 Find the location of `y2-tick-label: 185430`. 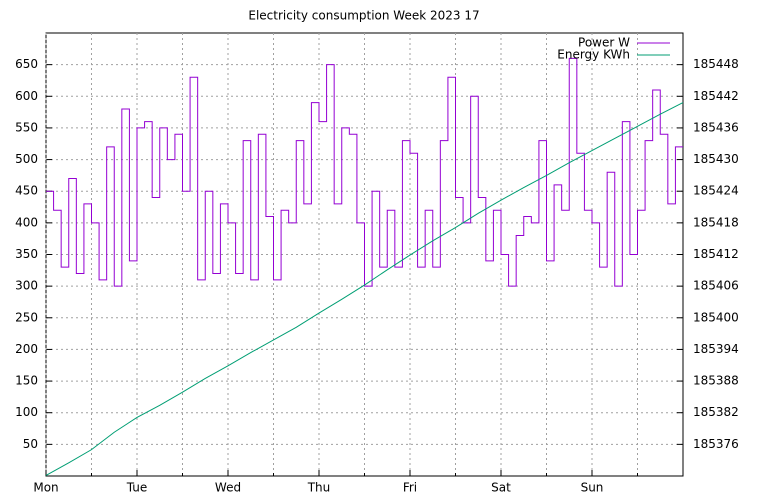

y2-tick-label: 185430 is located at coordinates (716, 159).